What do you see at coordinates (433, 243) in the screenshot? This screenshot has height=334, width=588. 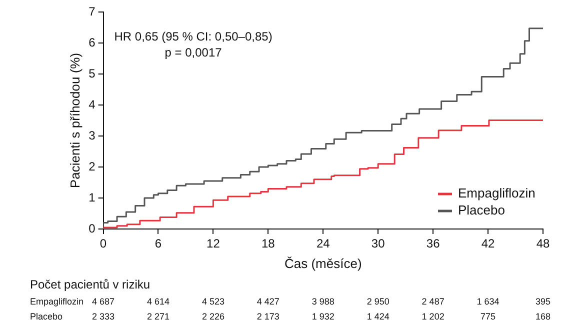 I see `x-tick-label: 36` at bounding box center [433, 243].